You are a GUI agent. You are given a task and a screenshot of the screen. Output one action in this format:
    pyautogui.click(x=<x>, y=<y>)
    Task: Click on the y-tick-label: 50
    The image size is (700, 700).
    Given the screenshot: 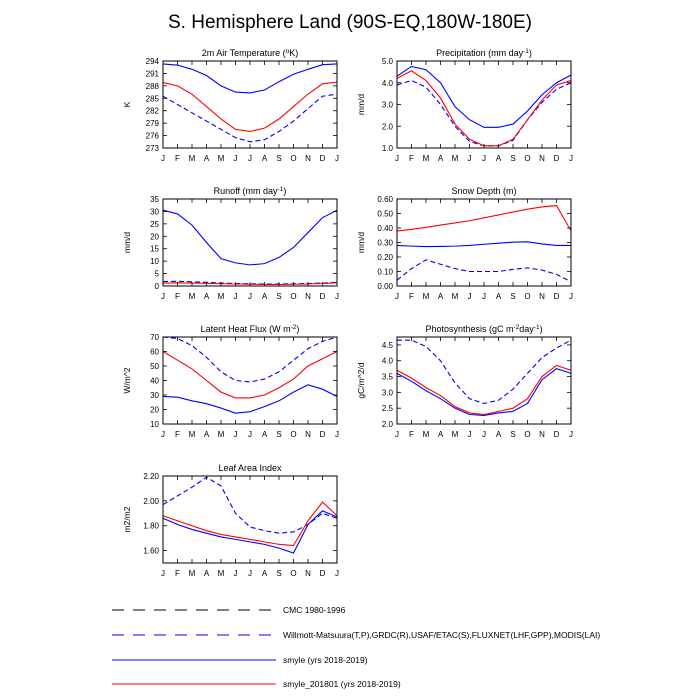 What is the action you would take?
    pyautogui.click(x=154, y=366)
    